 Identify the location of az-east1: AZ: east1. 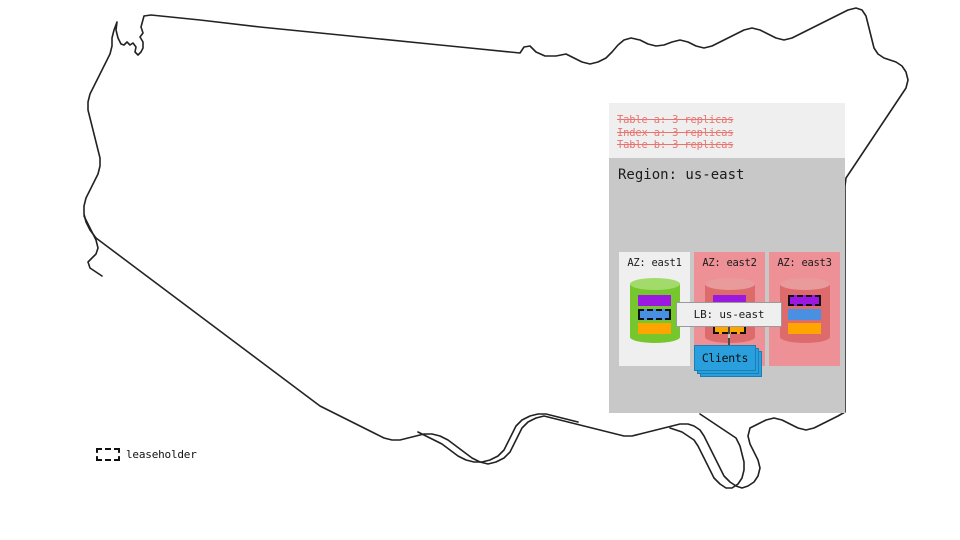
(654, 309).